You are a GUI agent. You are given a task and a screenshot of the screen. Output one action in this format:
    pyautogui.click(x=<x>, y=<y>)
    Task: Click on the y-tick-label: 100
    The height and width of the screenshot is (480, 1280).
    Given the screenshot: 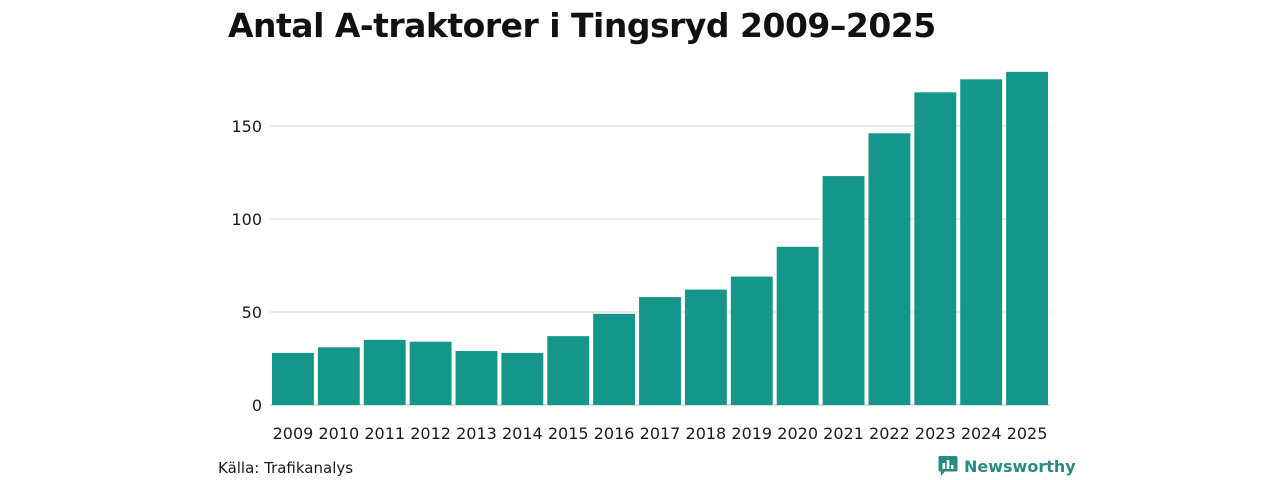 What is the action you would take?
    pyautogui.click(x=246, y=219)
    